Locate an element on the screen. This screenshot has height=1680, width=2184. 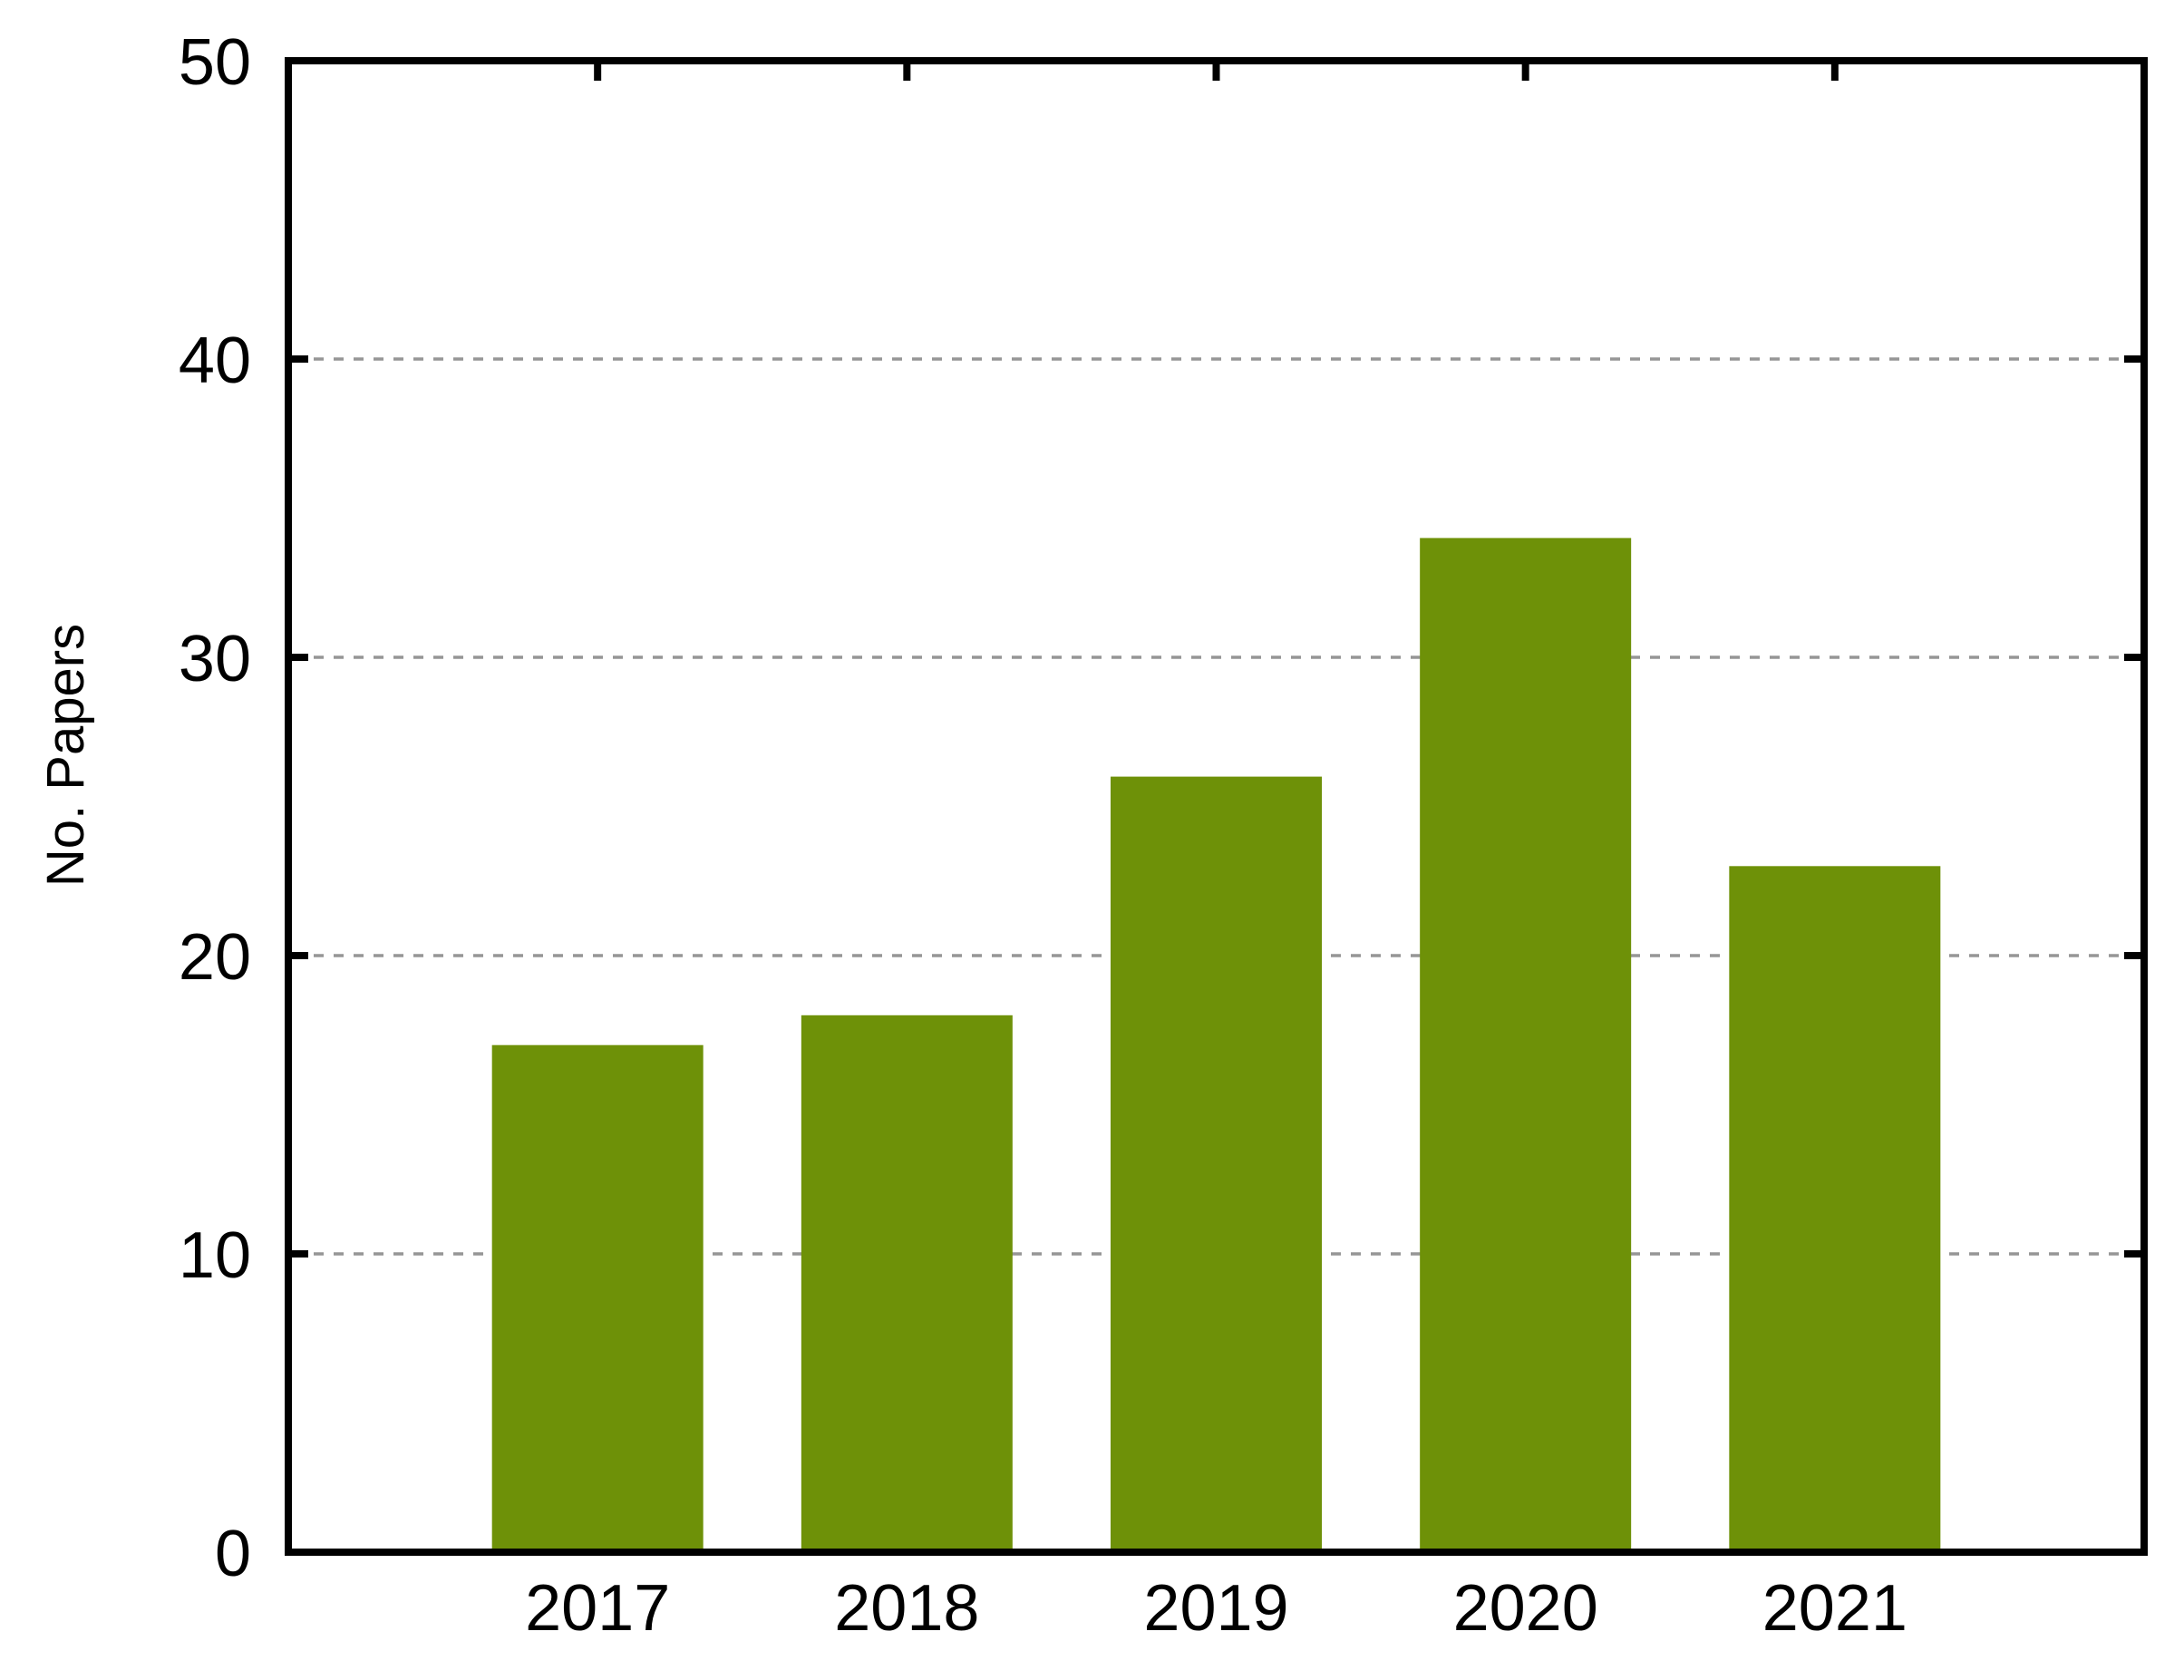
y-tick-label-0: 0 is located at coordinates (233, 1554).